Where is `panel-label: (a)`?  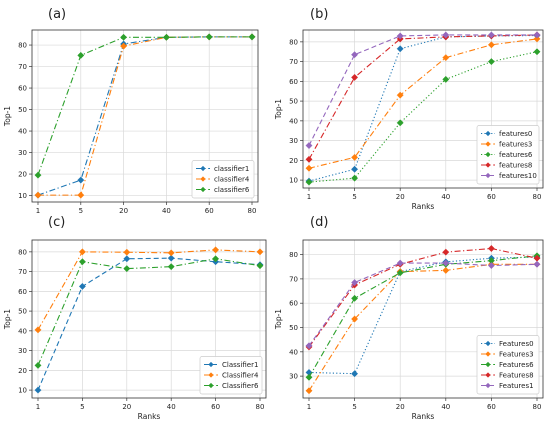
panel-label: (a) is located at coordinates (57, 14).